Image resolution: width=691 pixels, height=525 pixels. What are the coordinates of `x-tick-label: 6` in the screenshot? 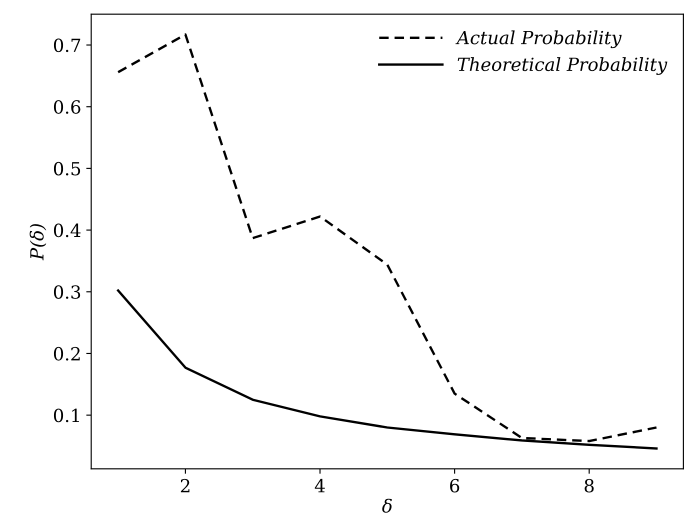 It's located at (455, 485).